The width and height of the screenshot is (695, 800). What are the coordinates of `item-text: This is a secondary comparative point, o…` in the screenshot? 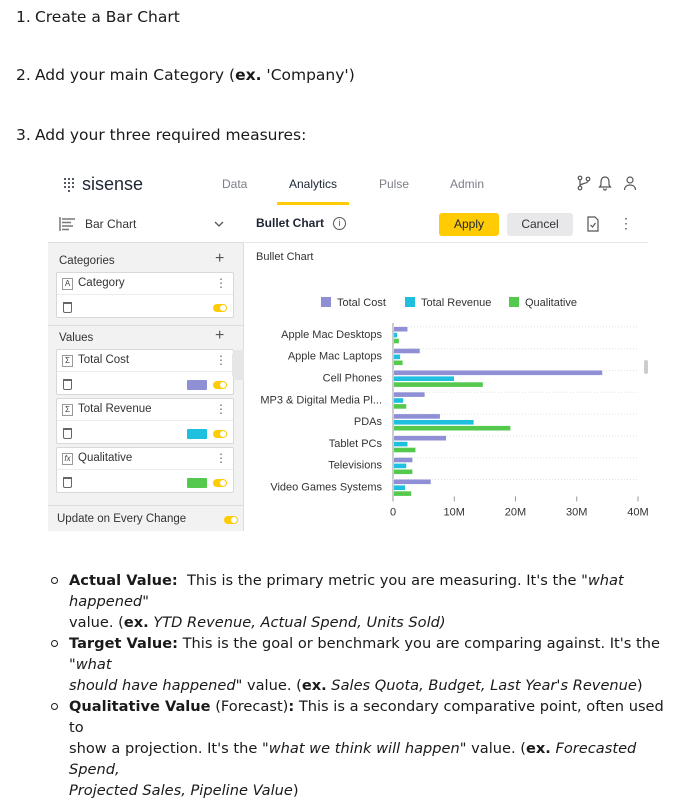 It's located at (366, 717).